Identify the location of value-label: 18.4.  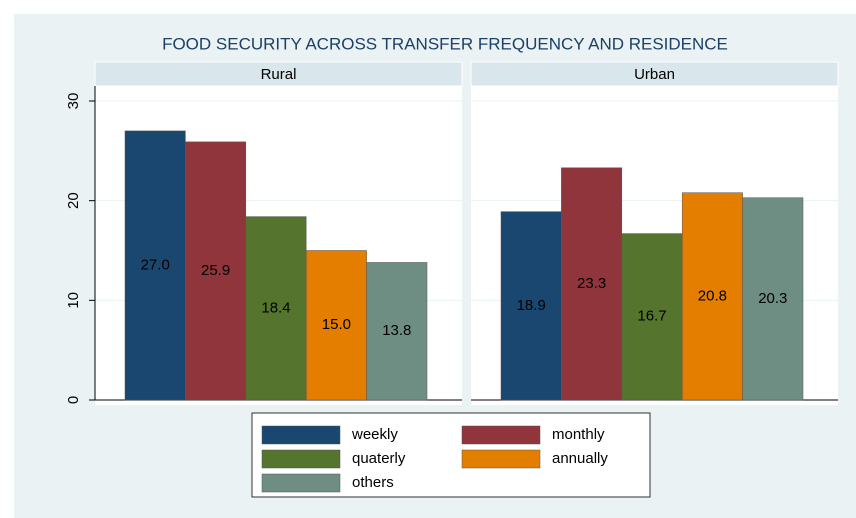
(275, 307).